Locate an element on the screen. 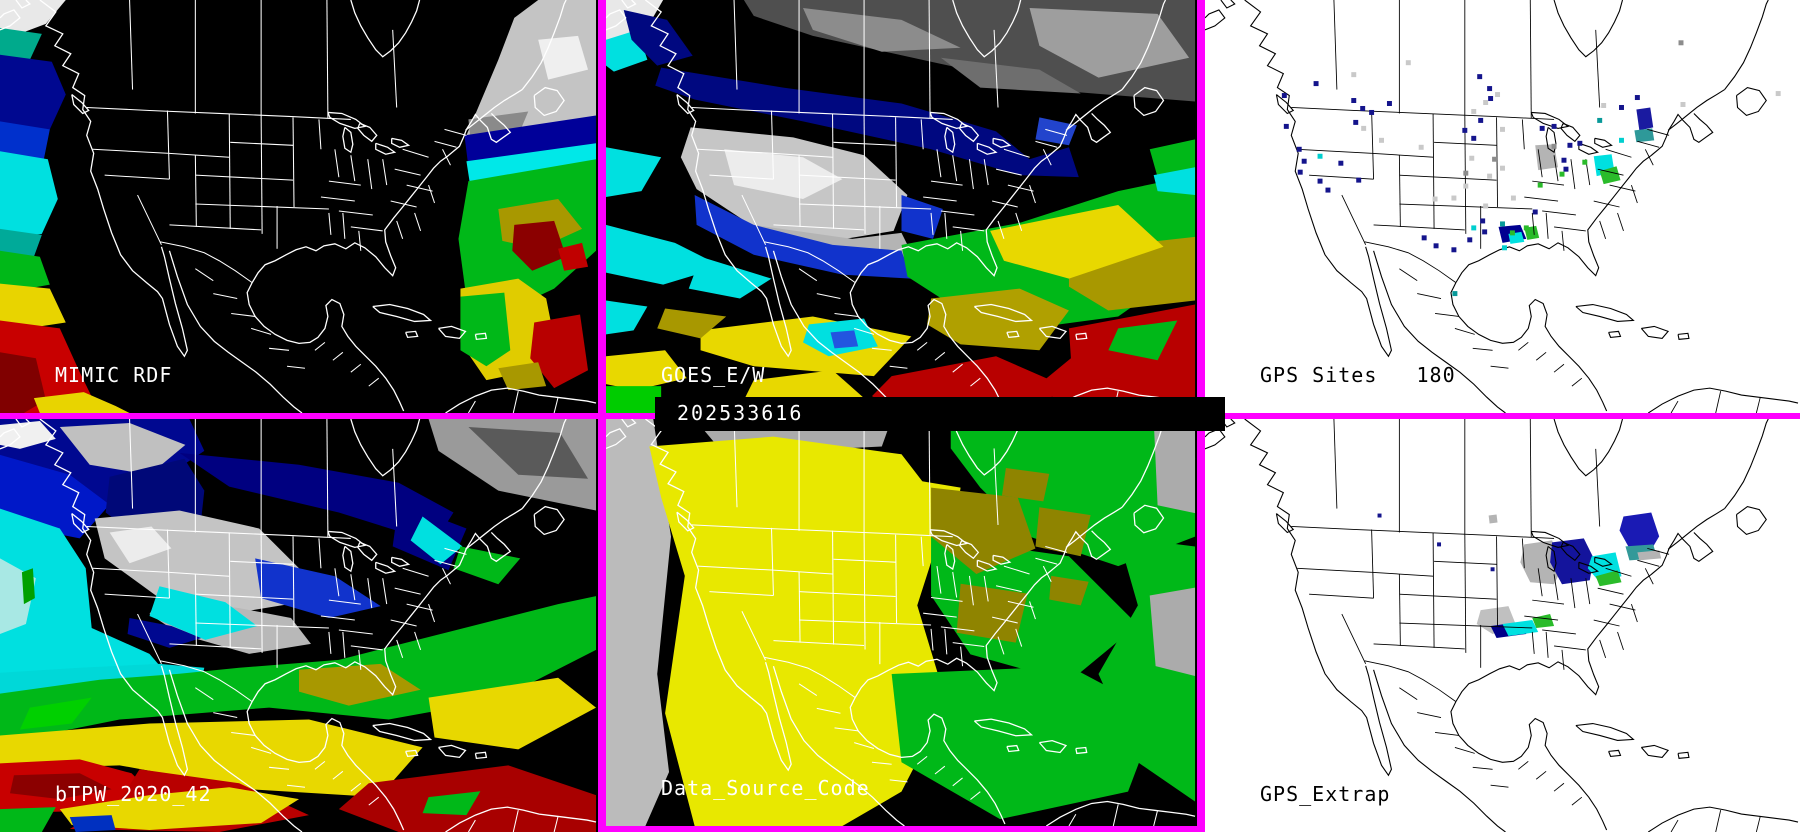  panel-label-data-source-code: Data_Source_Code is located at coordinates (765, 788).